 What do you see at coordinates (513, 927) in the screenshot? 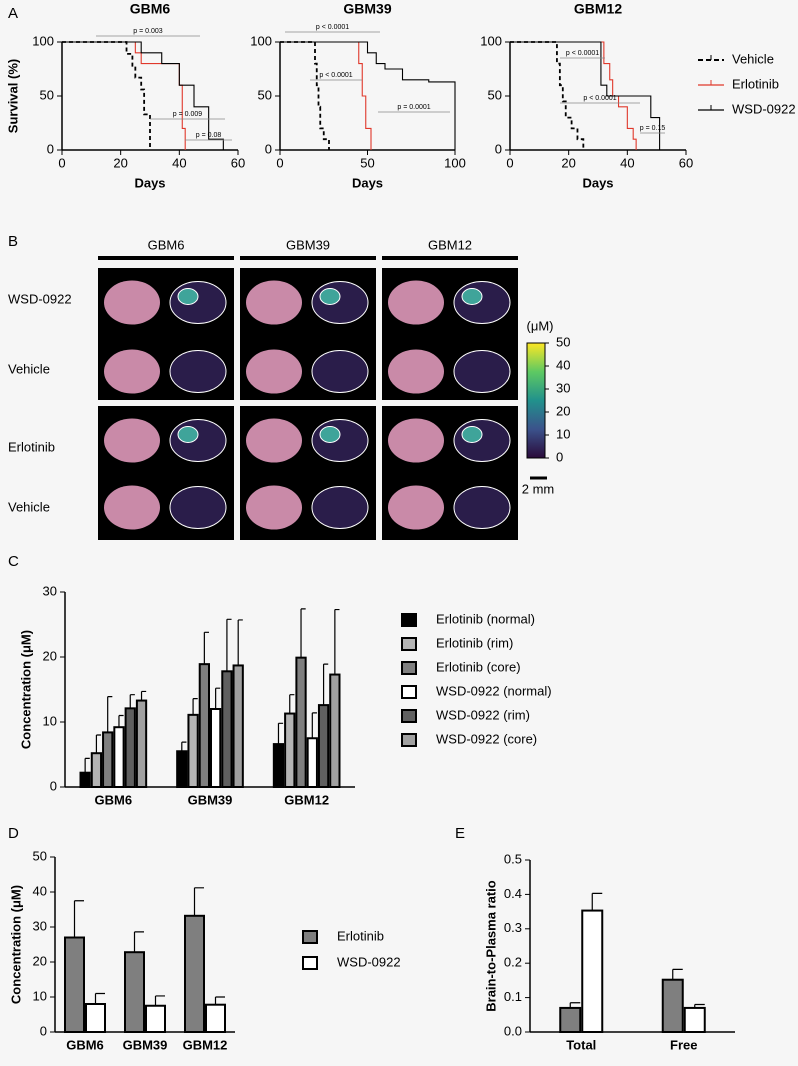
I see `y-tick-label: 0.3` at bounding box center [513, 927].